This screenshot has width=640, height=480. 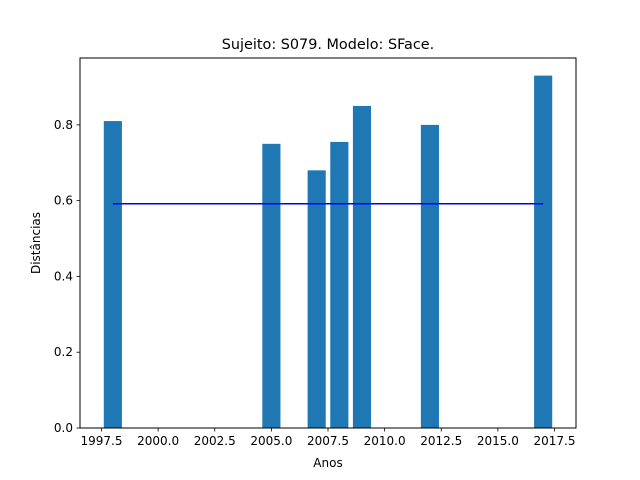 What do you see at coordinates (63, 276) in the screenshot?
I see `y-tick-label: 0.4` at bounding box center [63, 276].